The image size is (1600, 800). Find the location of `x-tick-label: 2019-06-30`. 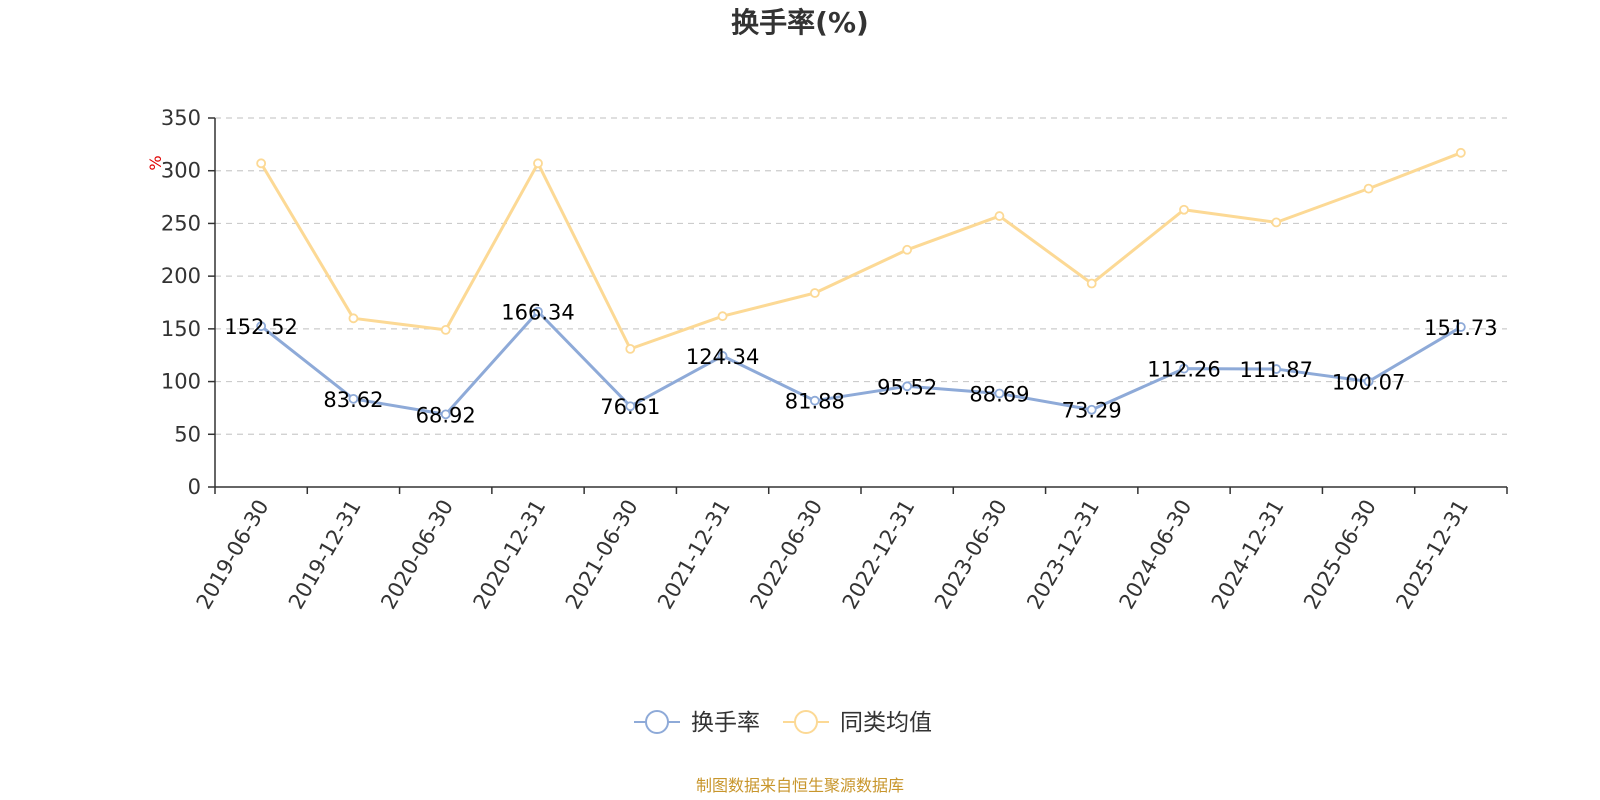

x-tick-label: 2019-06-30 is located at coordinates (233, 555).